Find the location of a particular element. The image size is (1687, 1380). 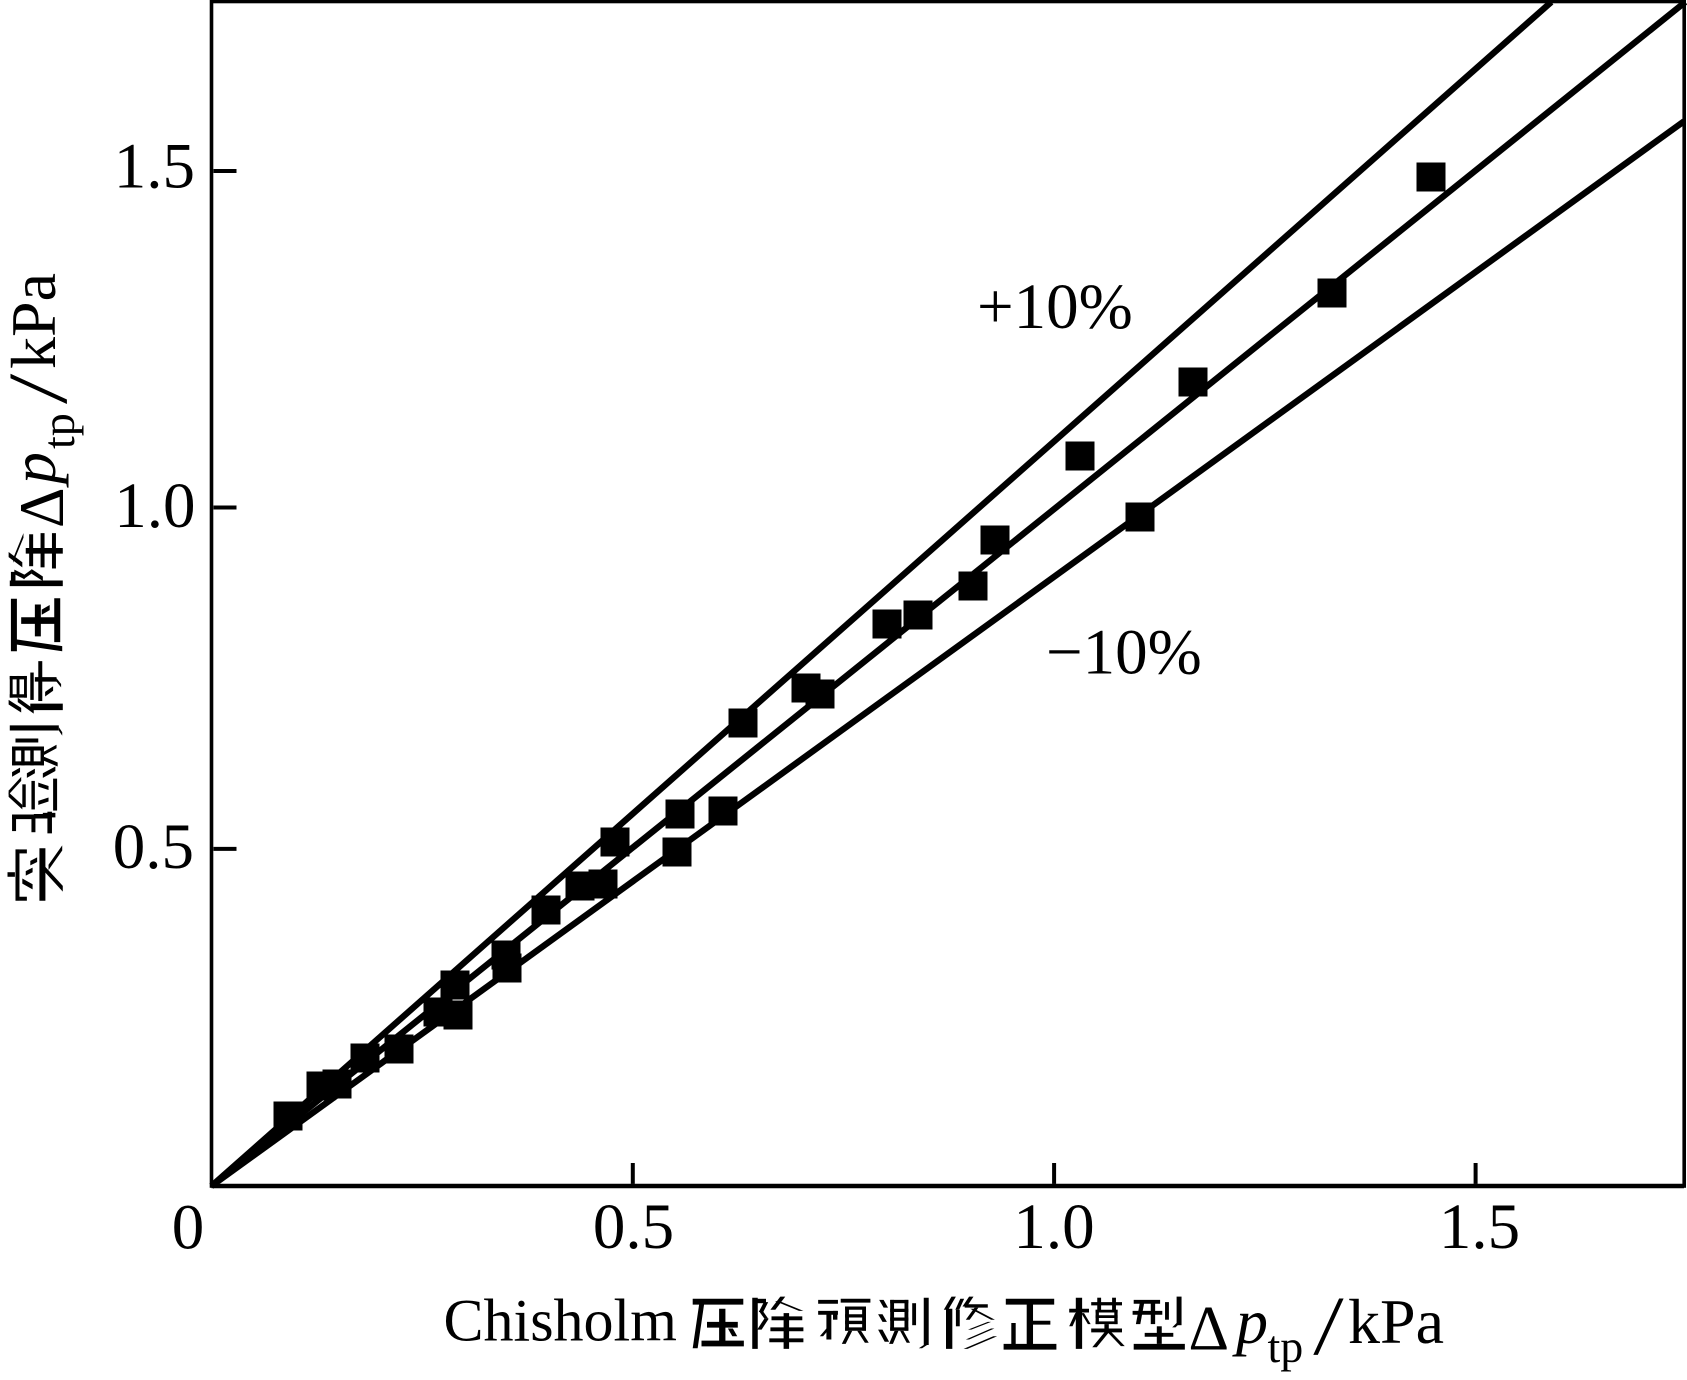

svg-text: −10% is located at coordinates (1124, 653).